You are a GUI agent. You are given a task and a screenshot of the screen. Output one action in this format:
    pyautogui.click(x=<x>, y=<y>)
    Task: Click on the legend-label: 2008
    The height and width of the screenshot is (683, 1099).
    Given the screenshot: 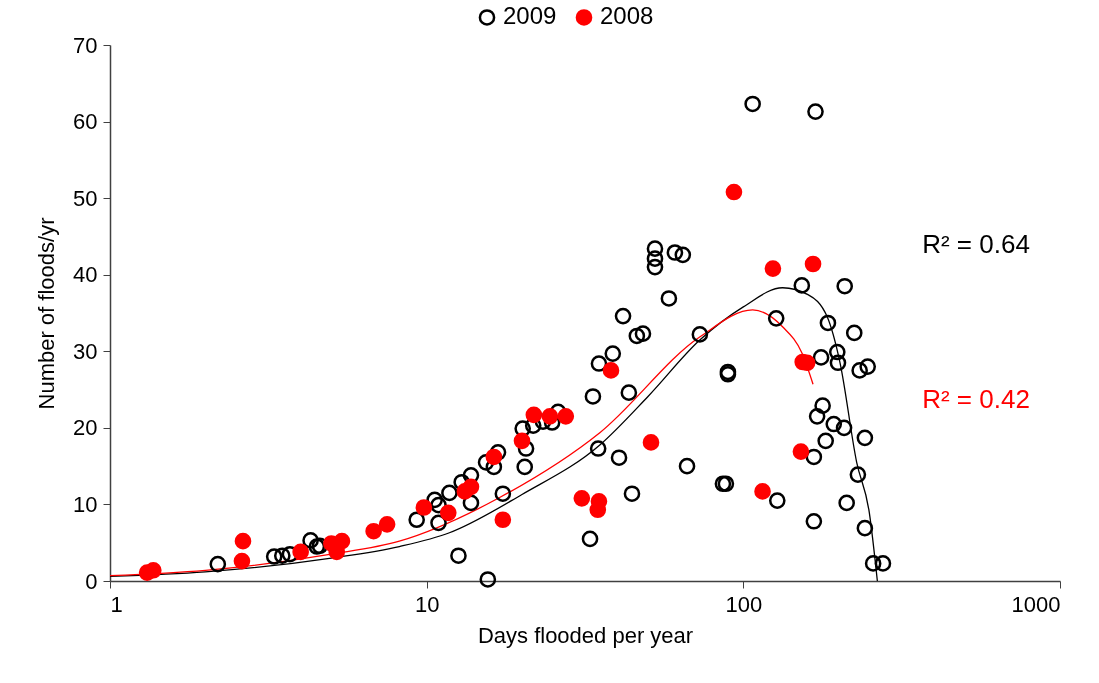 What is the action you would take?
    pyautogui.click(x=627, y=16)
    